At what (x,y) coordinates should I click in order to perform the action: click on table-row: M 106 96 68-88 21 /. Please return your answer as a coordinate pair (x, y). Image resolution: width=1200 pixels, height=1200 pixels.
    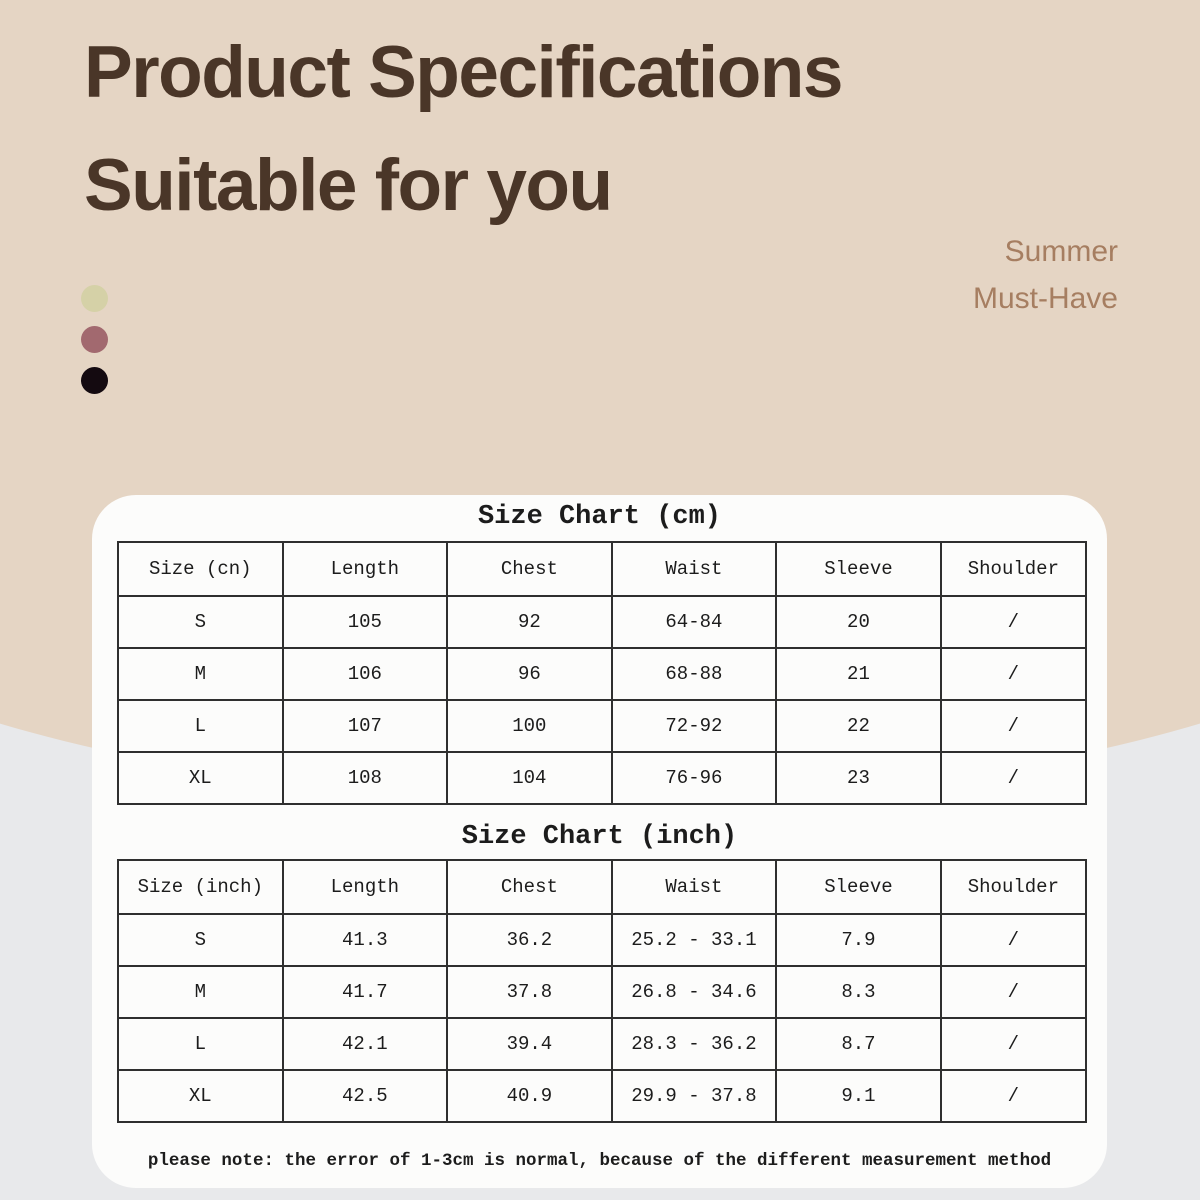
    Looking at the image, I should click on (602, 674).